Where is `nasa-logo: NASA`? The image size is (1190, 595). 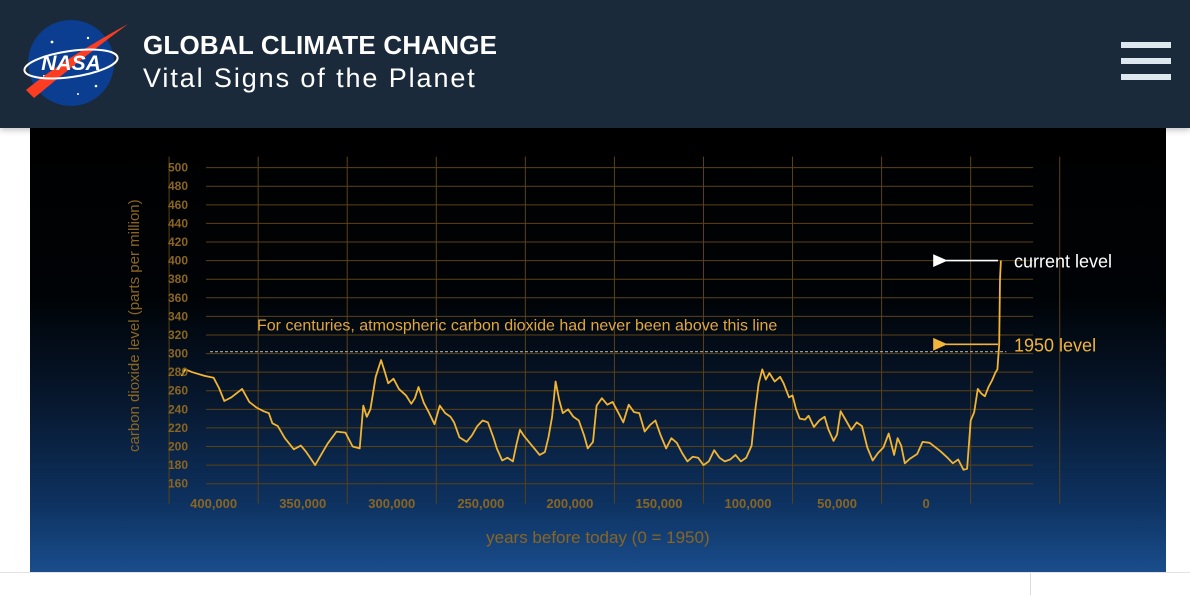 nasa-logo: NASA is located at coordinates (77, 63).